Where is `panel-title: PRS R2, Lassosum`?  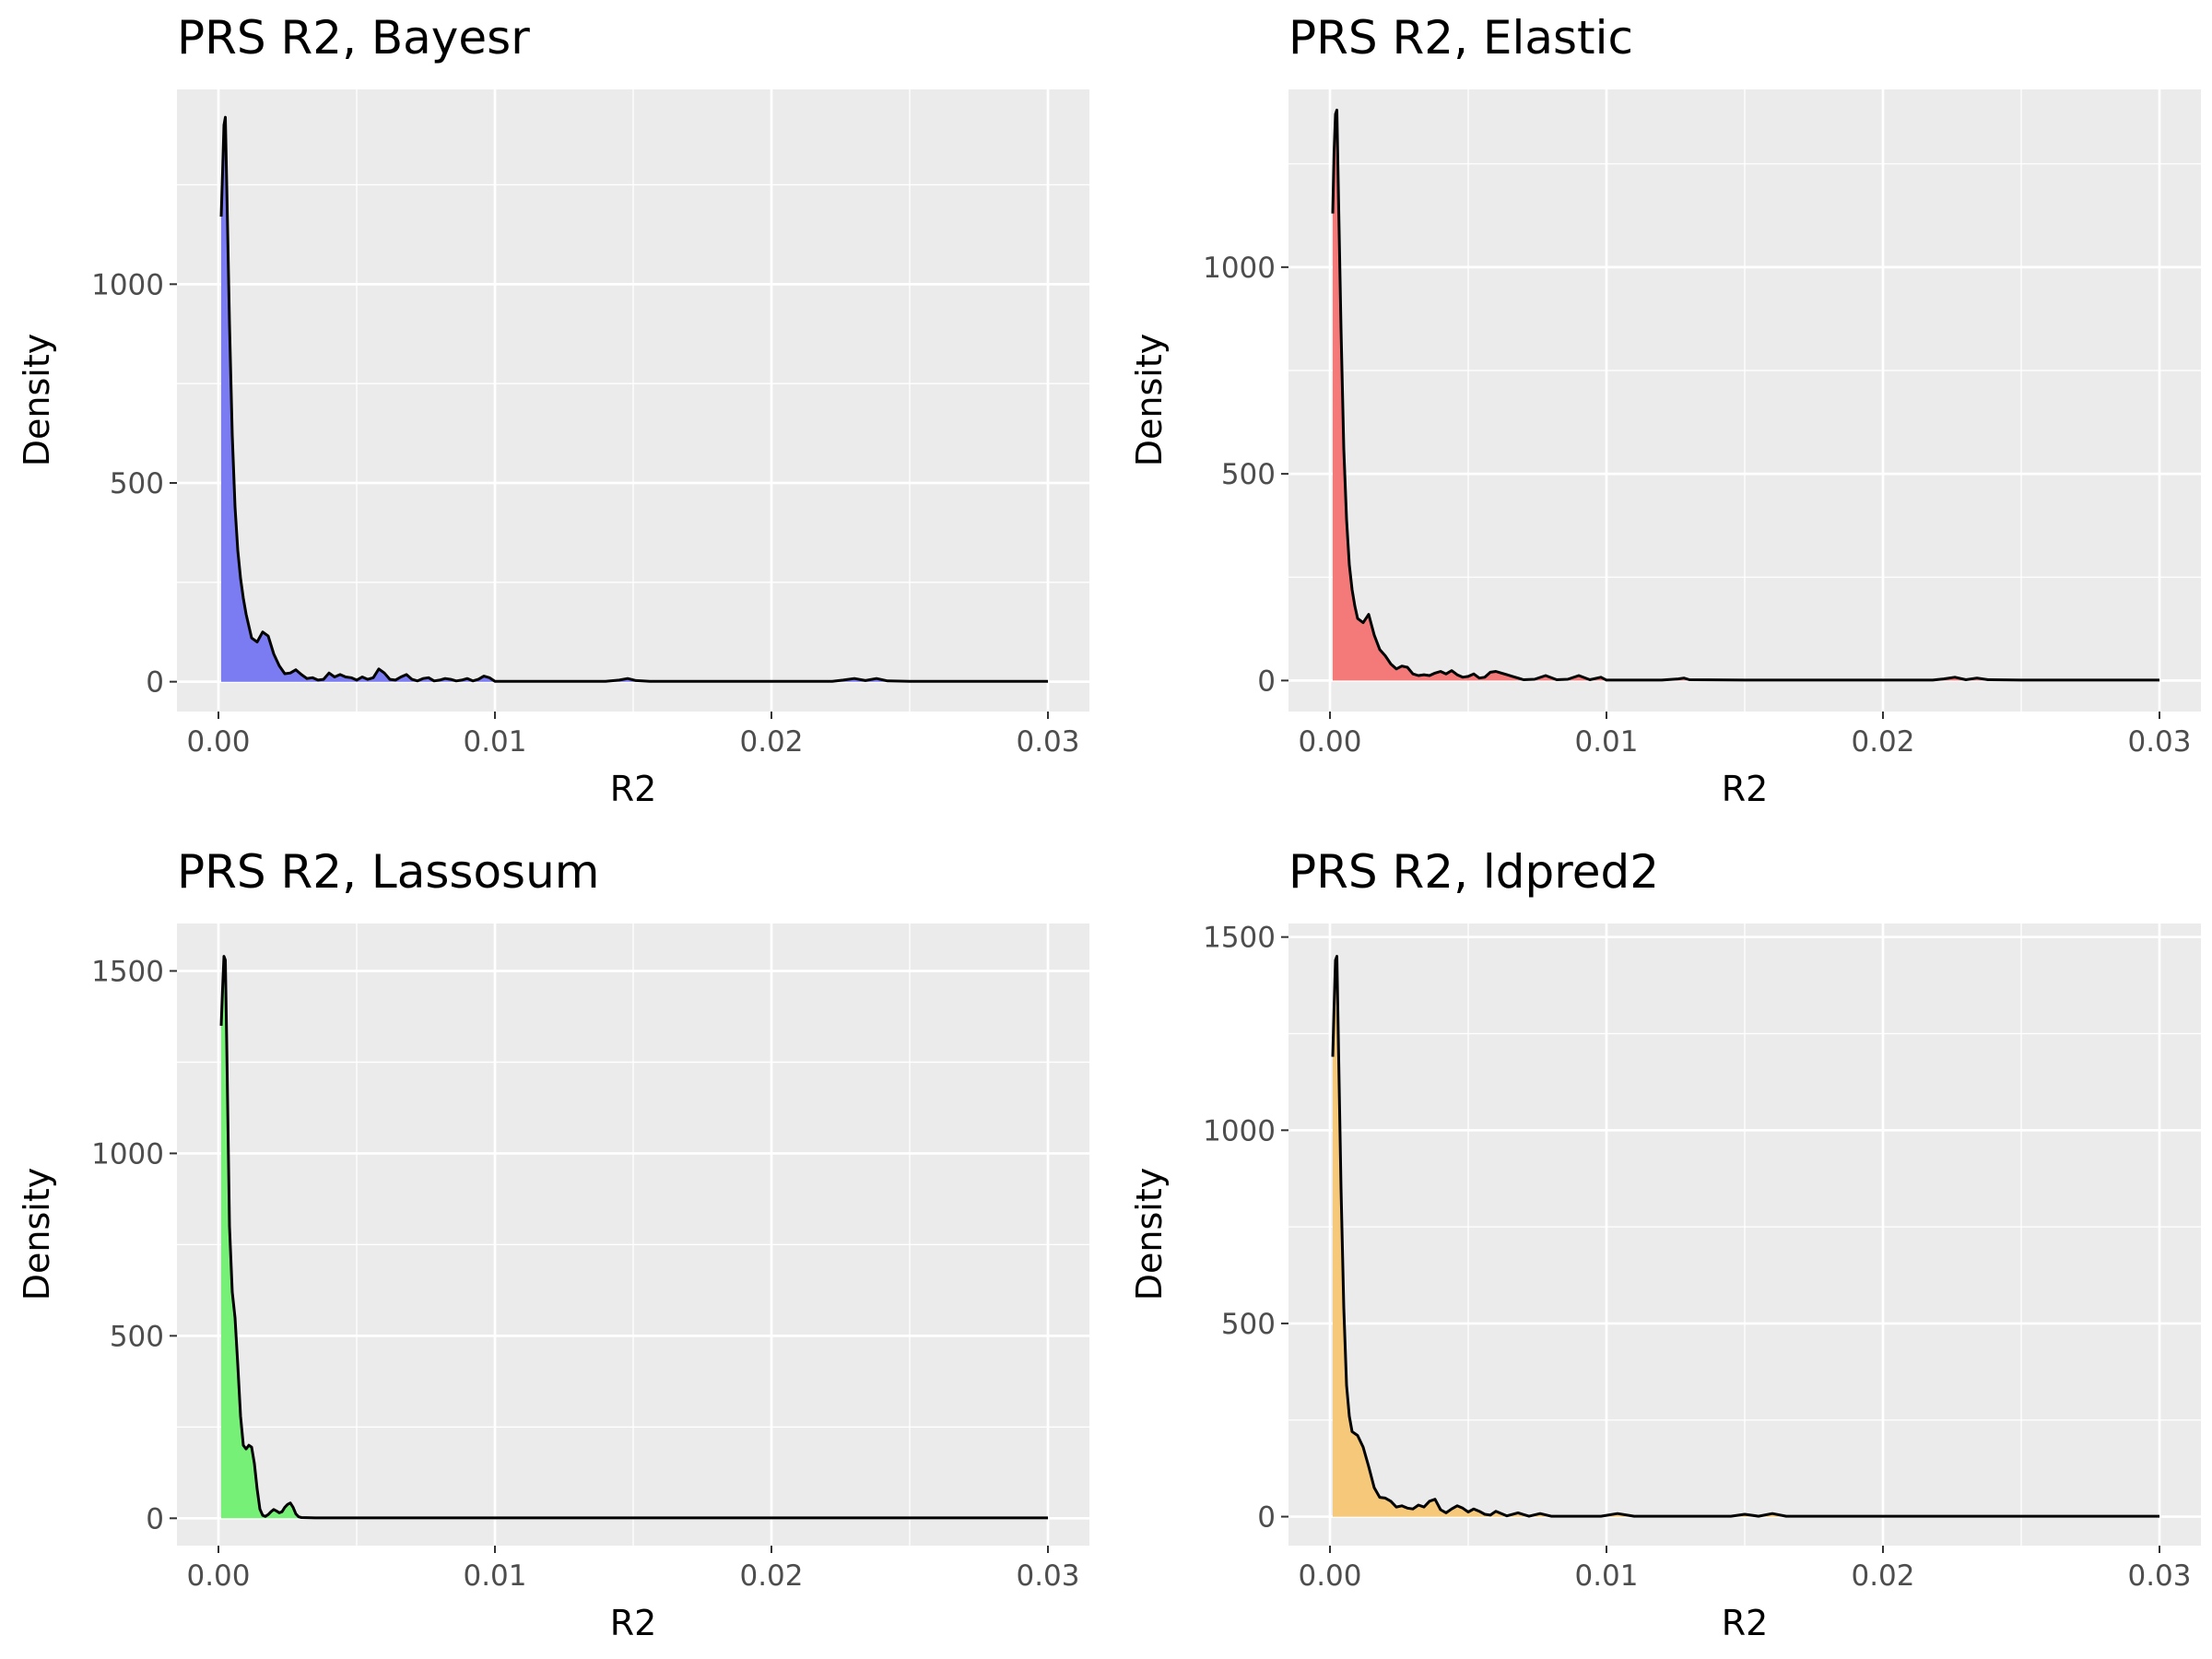
panel-title: PRS R2, Lassosum is located at coordinates (388, 872).